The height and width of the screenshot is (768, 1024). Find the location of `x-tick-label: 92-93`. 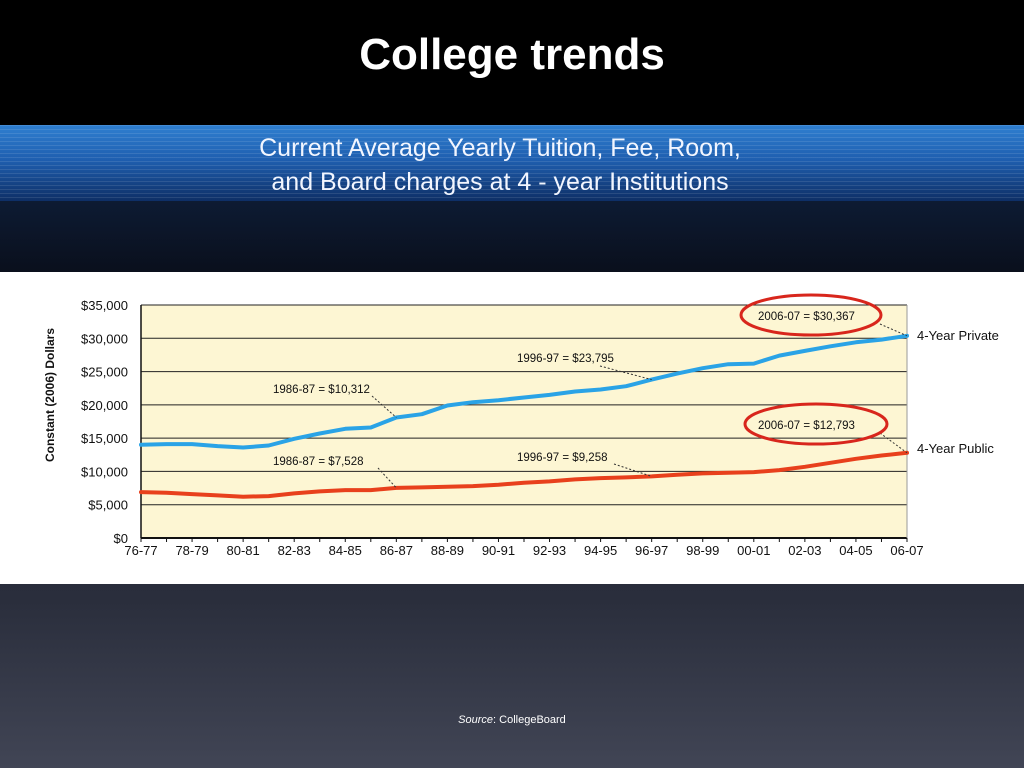

x-tick-label: 92-93 is located at coordinates (549, 550).